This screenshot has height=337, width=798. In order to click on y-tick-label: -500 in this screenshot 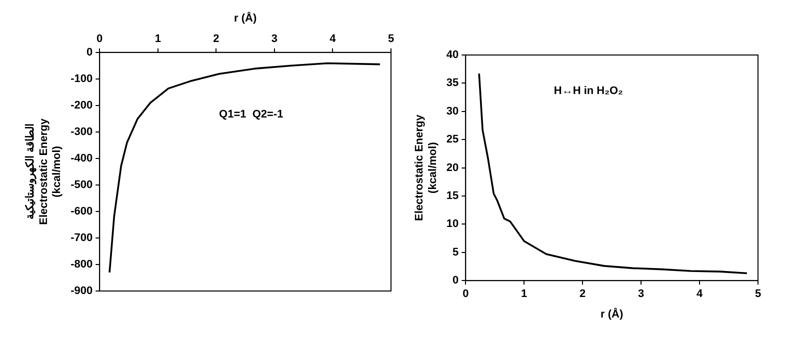, I will do `click(81, 184)`.